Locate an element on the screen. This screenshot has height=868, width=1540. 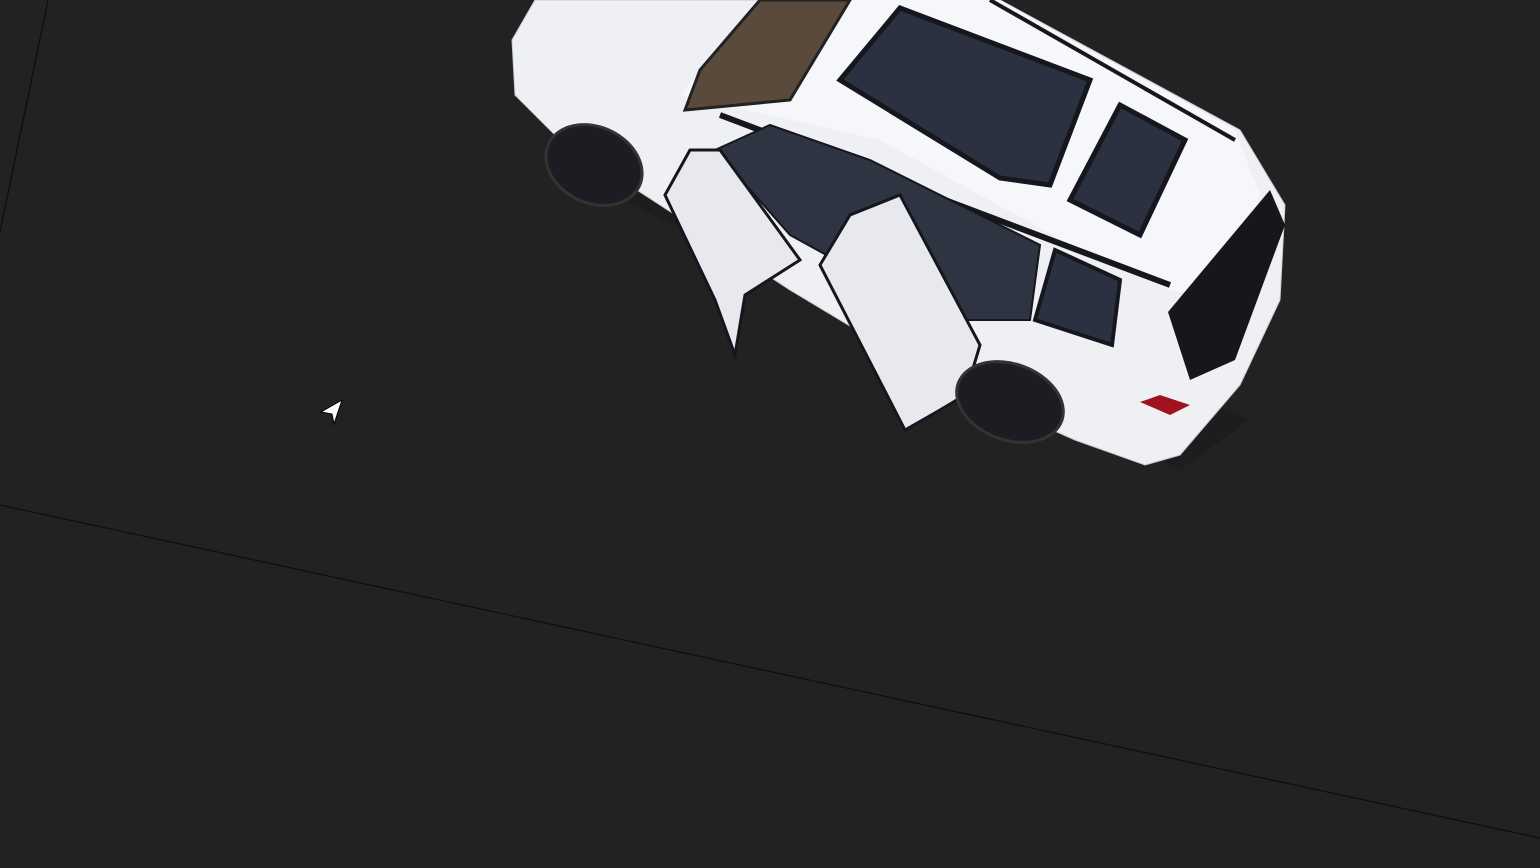
vehicle-roof-rail is located at coordinates (1112, 71).